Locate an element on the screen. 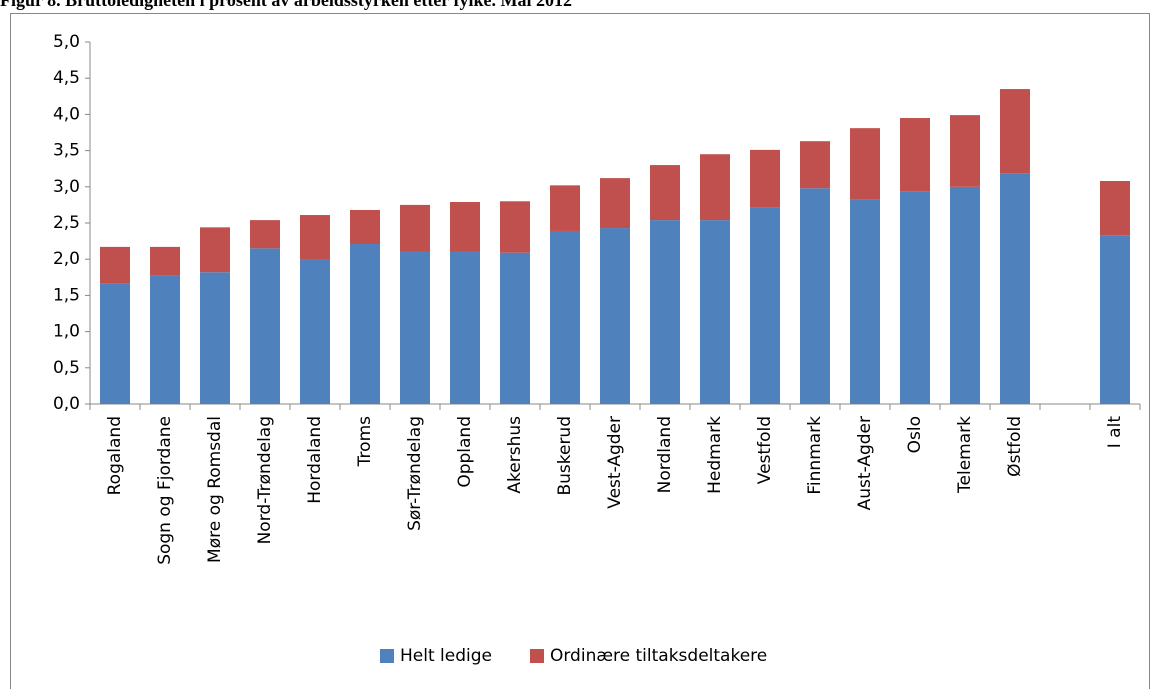 The width and height of the screenshot is (1159, 689). x-tick-label: Oppland is located at coordinates (465, 452).